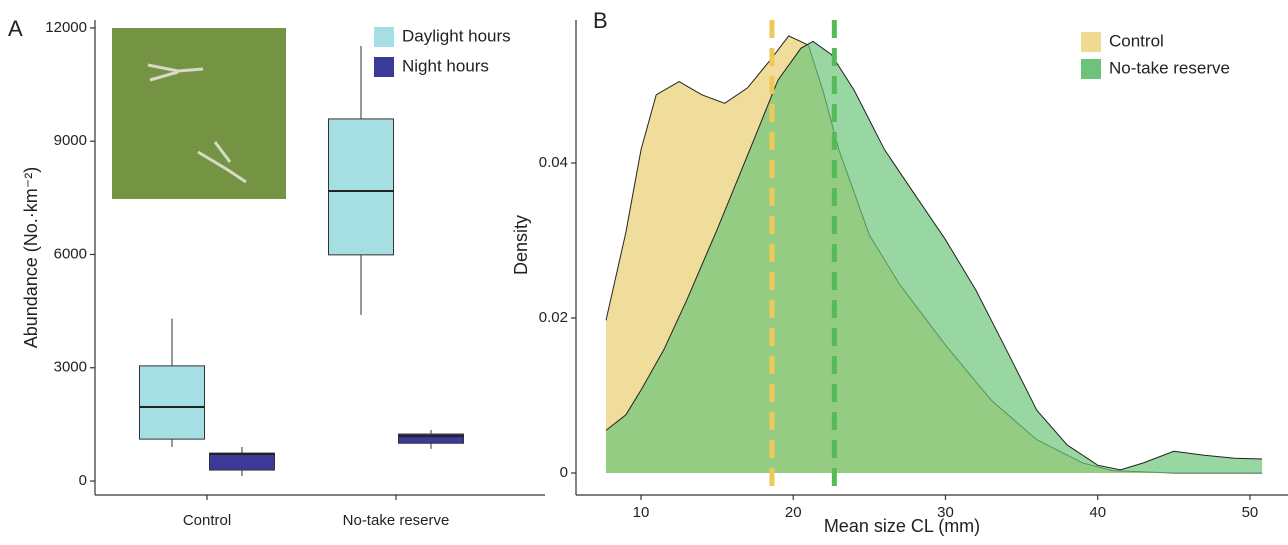 The image size is (1288, 545). I want to click on y-axis-label: Abundance (No.·km⁻²), so click(31, 258).